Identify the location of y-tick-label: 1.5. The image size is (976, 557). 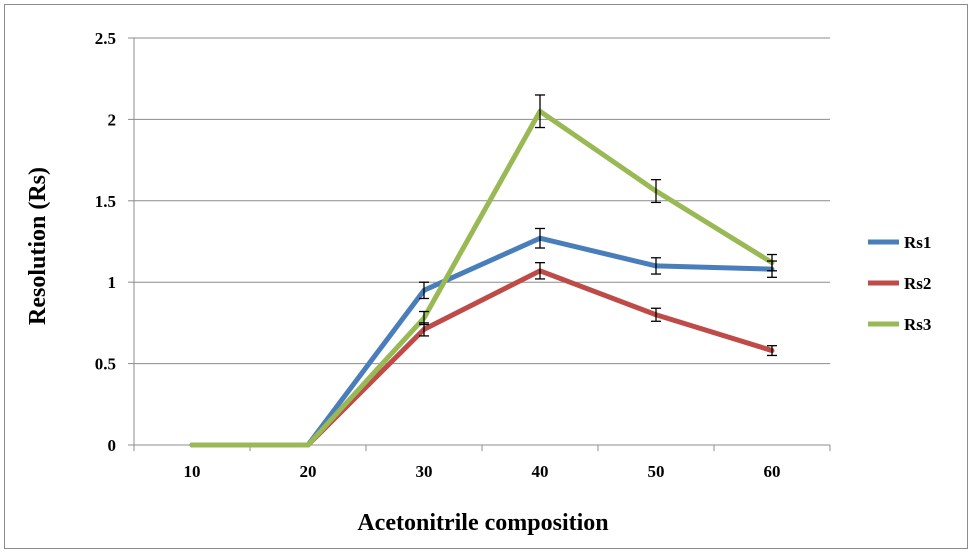
(105, 201).